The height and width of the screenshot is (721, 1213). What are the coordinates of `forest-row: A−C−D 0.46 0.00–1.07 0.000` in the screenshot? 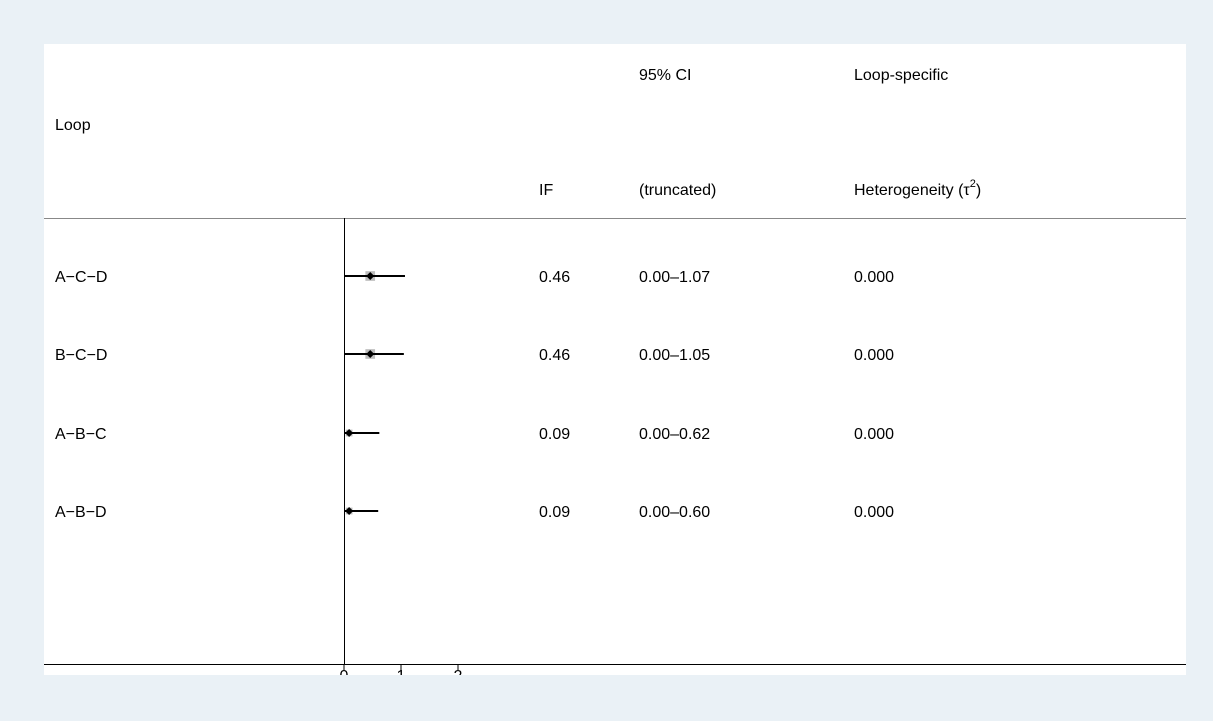 It's located at (474, 277).